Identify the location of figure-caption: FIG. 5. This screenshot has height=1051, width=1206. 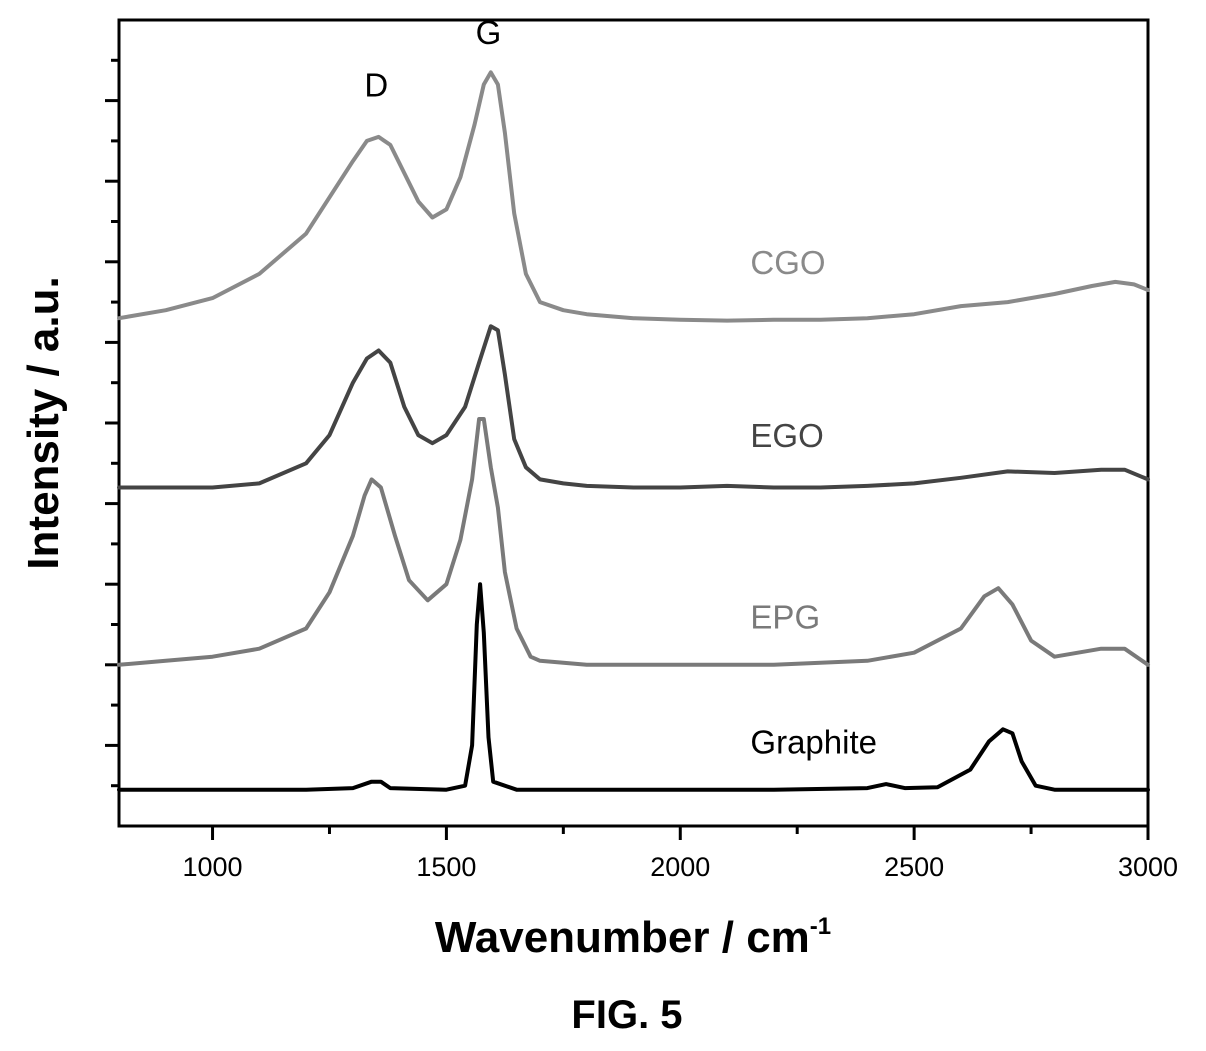
(626, 1015).